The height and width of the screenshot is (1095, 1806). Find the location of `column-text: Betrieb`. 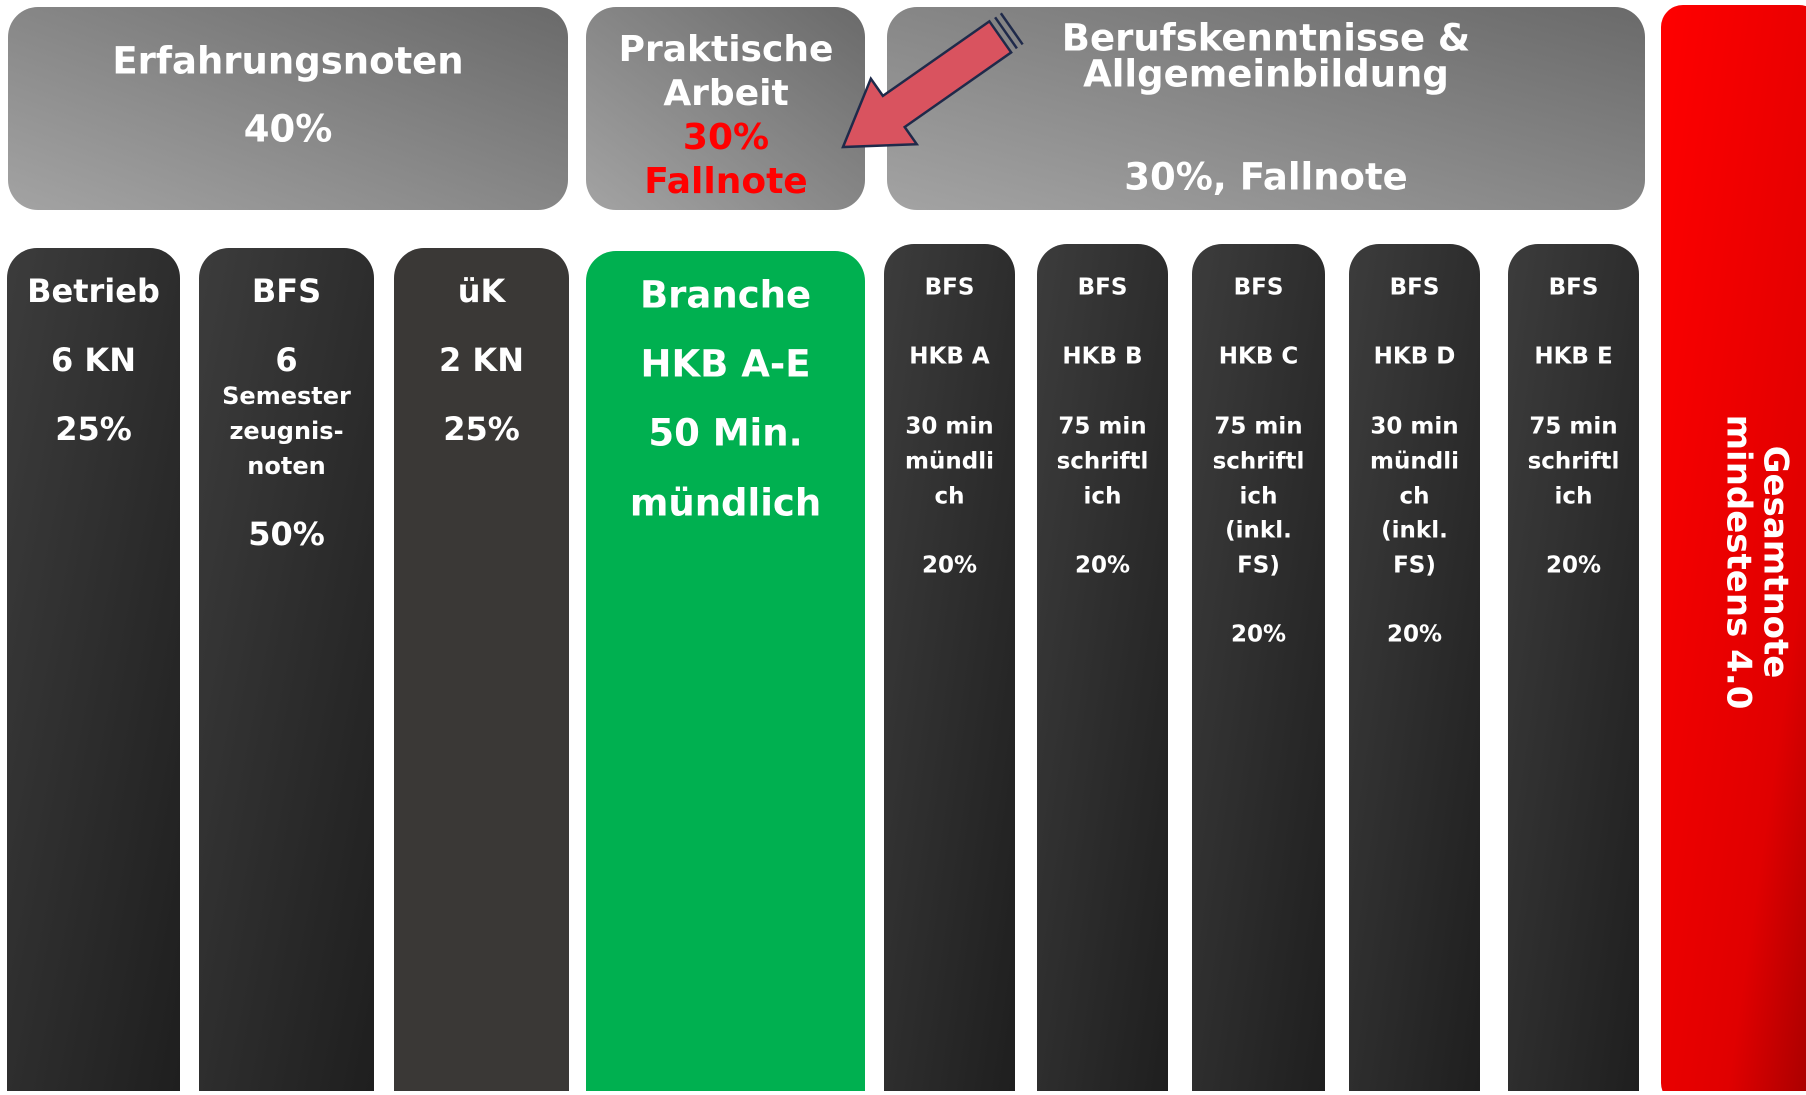

column-text: Betrieb is located at coordinates (93, 291).